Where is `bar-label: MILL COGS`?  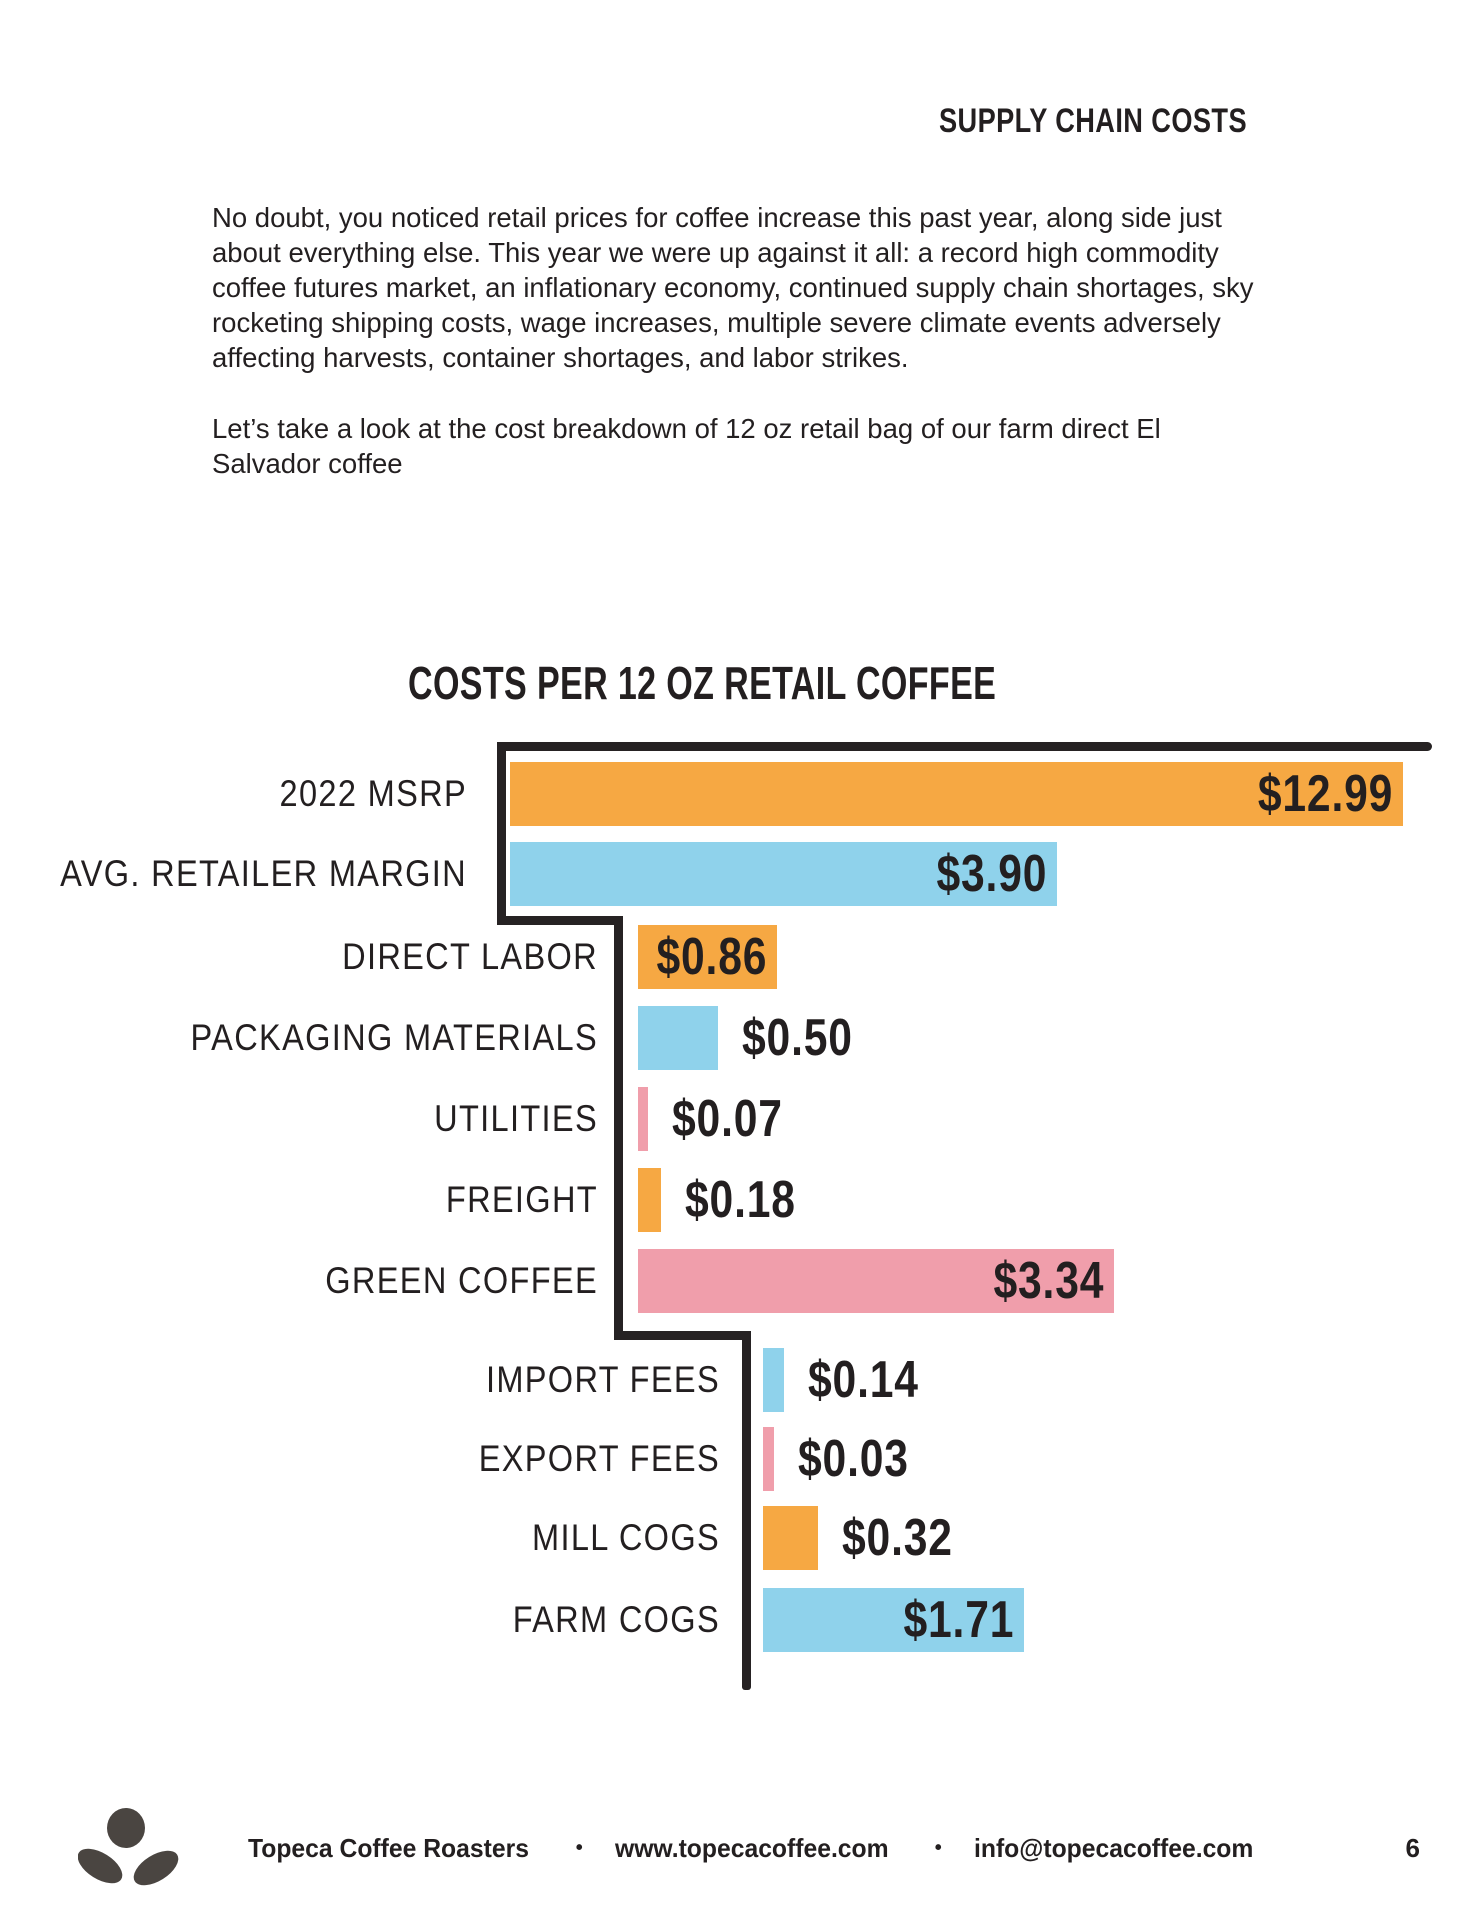 bar-label: MILL COGS is located at coordinates (626, 1537).